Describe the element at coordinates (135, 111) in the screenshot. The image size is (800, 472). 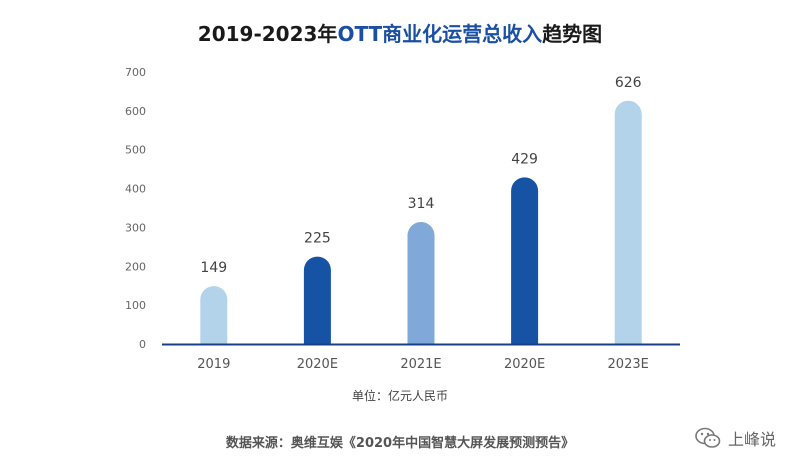
I see `y-tick-label: 600` at that location.